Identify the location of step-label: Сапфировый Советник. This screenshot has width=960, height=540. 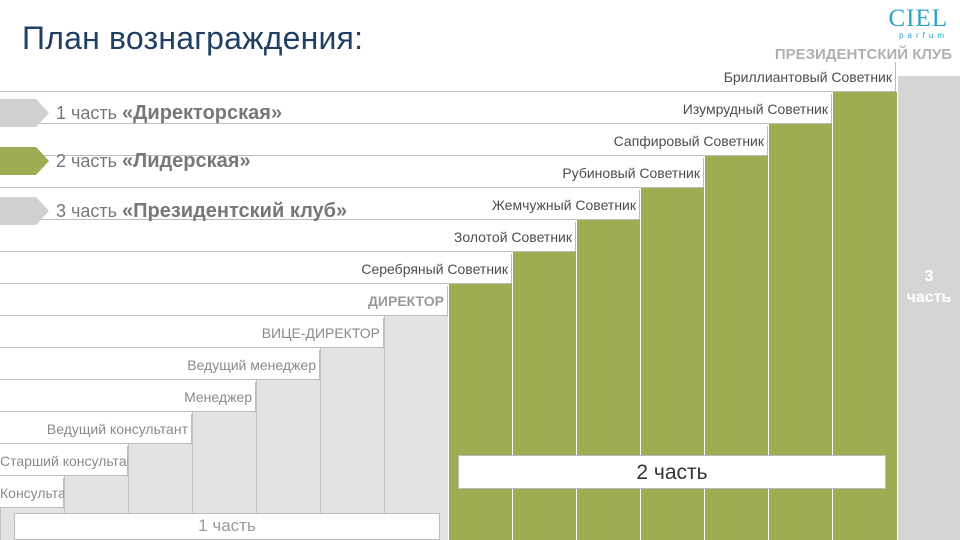
(384, 141).